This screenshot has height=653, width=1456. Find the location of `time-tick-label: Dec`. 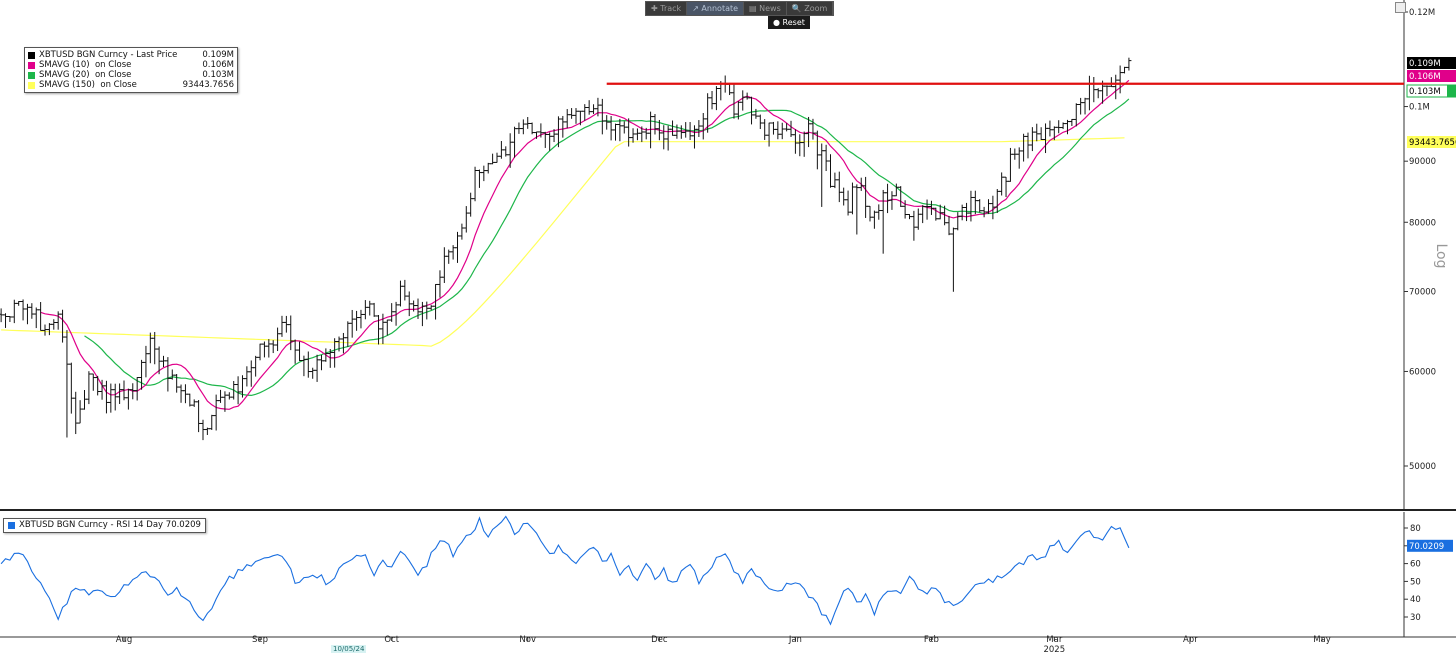

time-tick-label: Dec is located at coordinates (659, 640).